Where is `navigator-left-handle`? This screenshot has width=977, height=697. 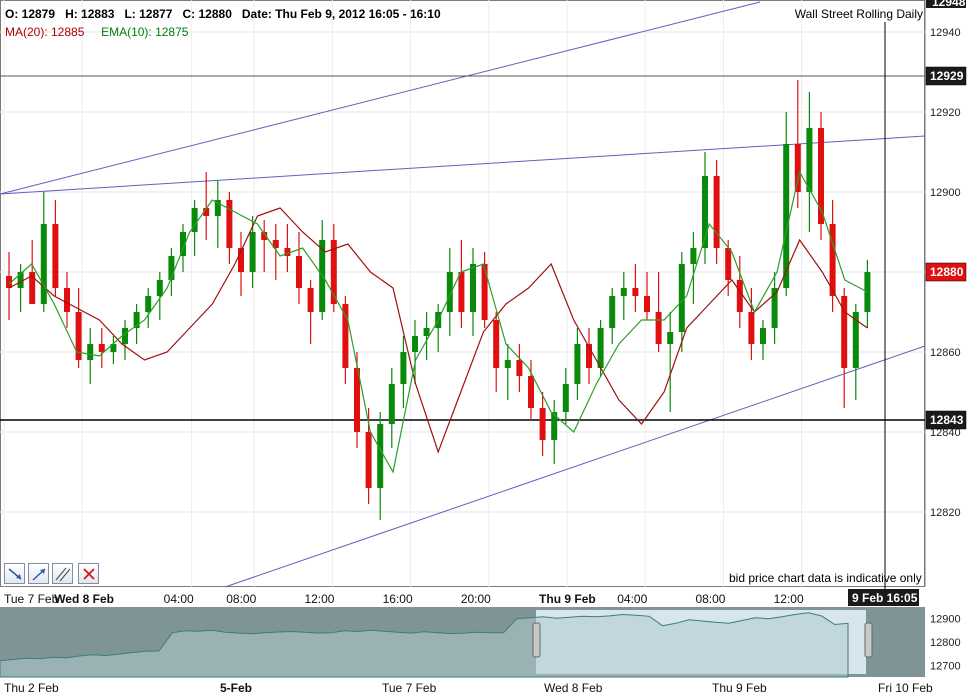
navigator-left-handle is located at coordinates (536, 640).